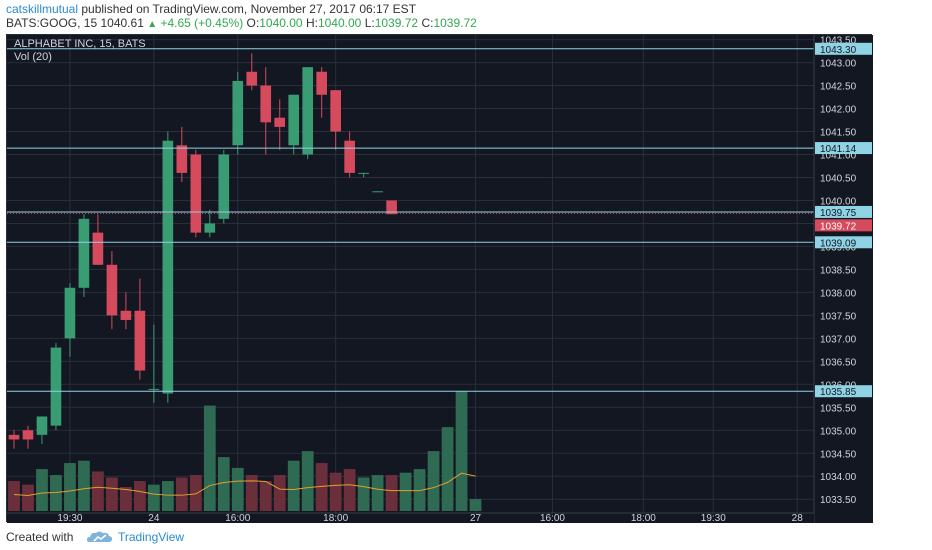 The image size is (932, 550). I want to click on time-axis-bg, so click(410, 518).